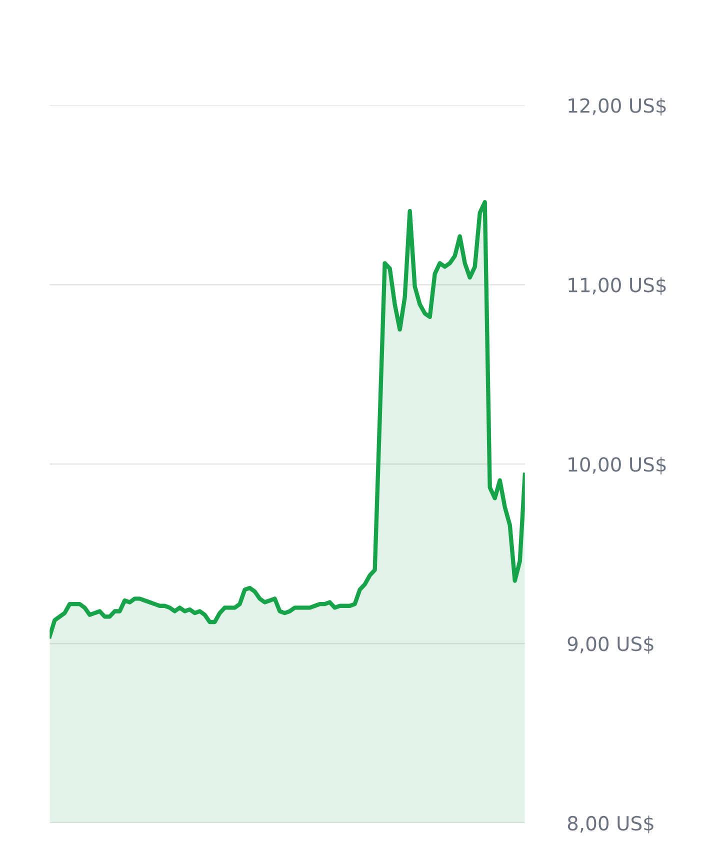  Describe the element at coordinates (611, 825) in the screenshot. I see `y-tick-label: 8,00 US$` at that location.